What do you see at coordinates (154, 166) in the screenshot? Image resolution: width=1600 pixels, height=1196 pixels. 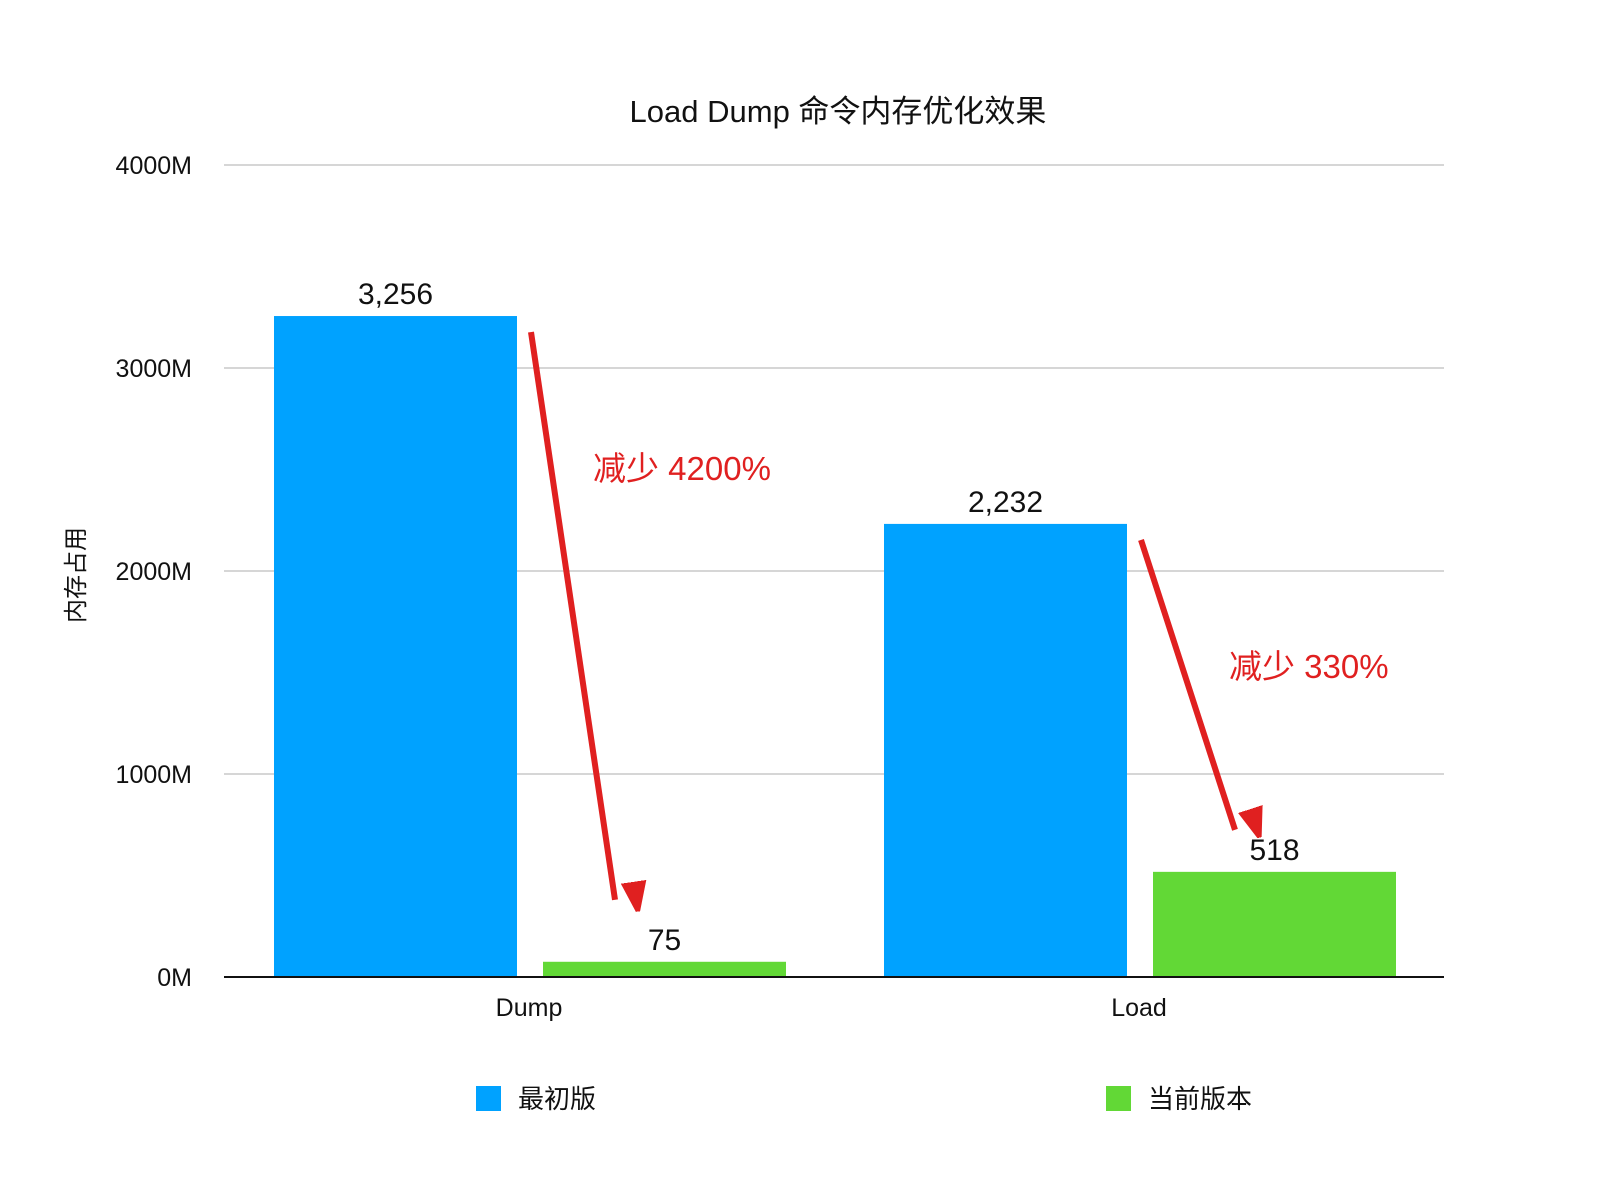 I see `y-tick-label: 4000M` at bounding box center [154, 166].